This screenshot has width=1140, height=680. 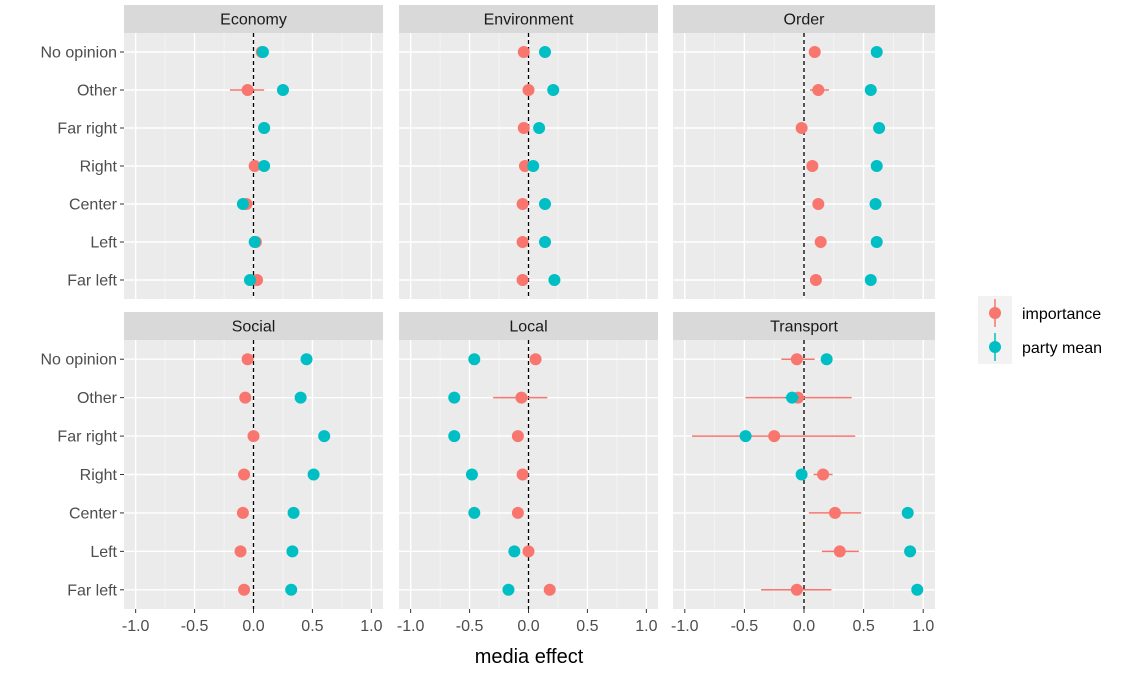 I want to click on facet-title: Order, so click(x=805, y=20).